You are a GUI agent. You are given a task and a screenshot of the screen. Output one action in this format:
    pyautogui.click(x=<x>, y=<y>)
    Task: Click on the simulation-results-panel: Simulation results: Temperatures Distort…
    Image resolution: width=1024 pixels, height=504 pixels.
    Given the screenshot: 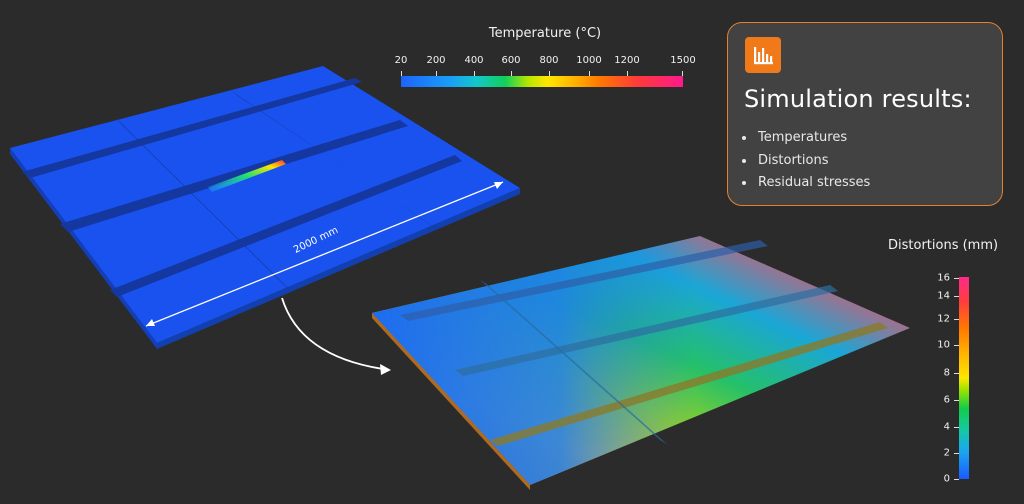 What is the action you would take?
    pyautogui.click(x=865, y=114)
    